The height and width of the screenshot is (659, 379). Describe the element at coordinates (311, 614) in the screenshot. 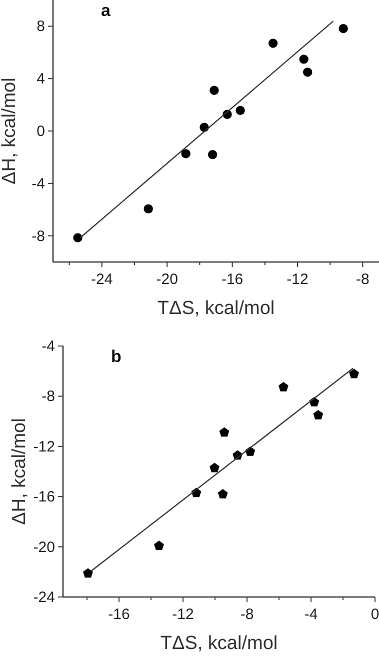

I see `x-tick-label: -4` at that location.